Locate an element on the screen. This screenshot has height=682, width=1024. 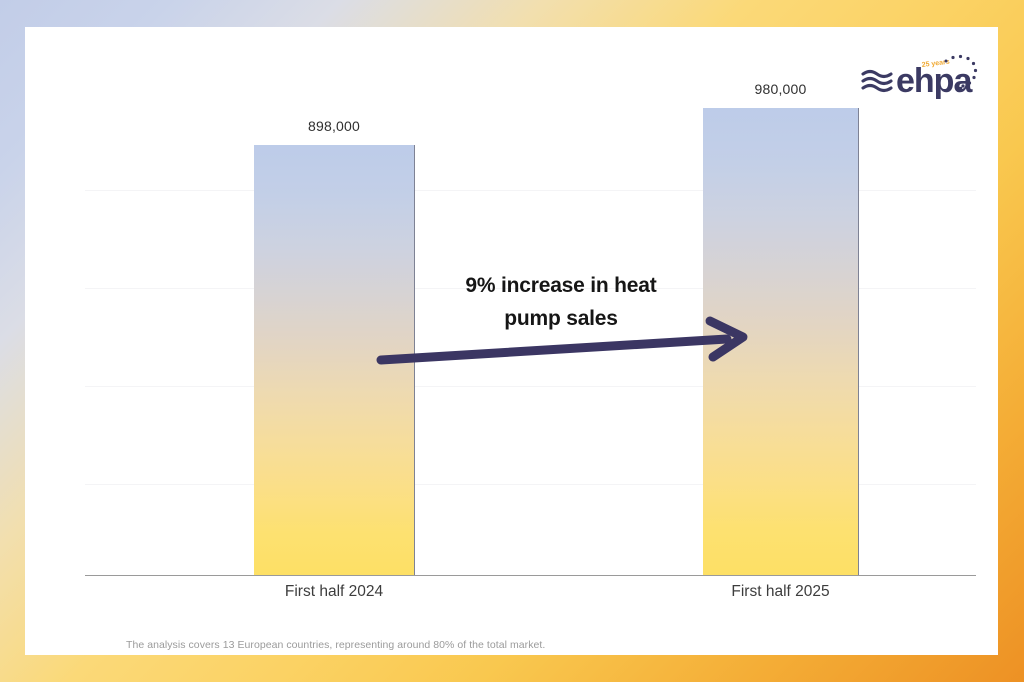
logo-wordmark: ehpa is located at coordinates (934, 81).